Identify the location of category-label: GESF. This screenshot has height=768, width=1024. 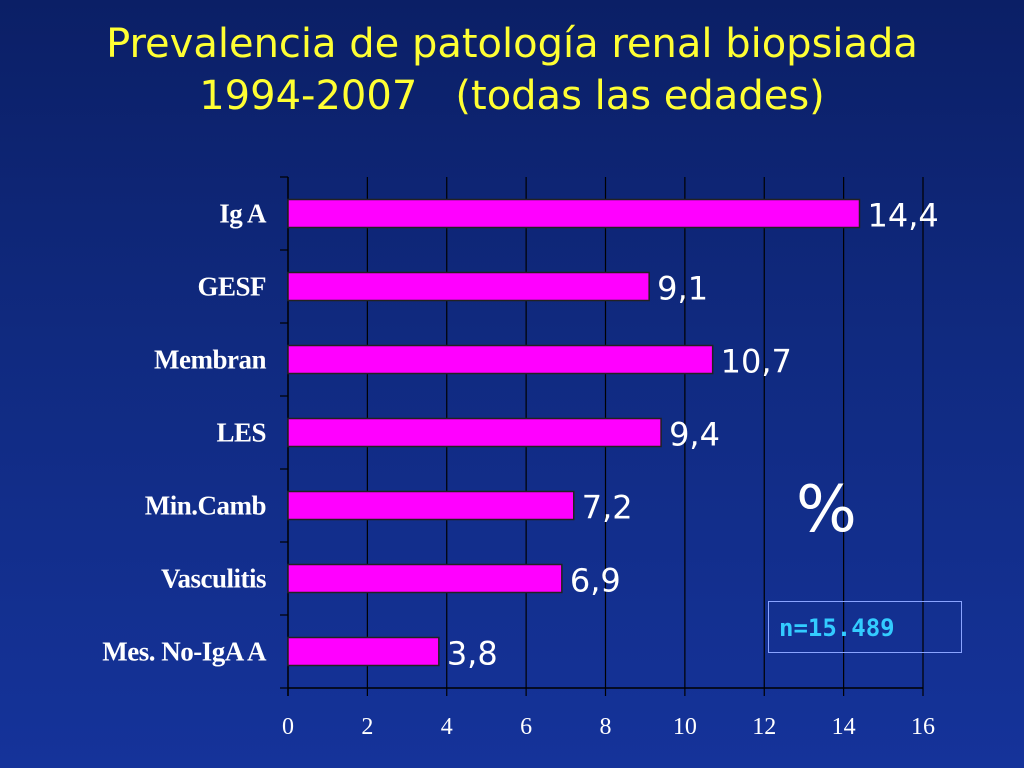
(231, 287).